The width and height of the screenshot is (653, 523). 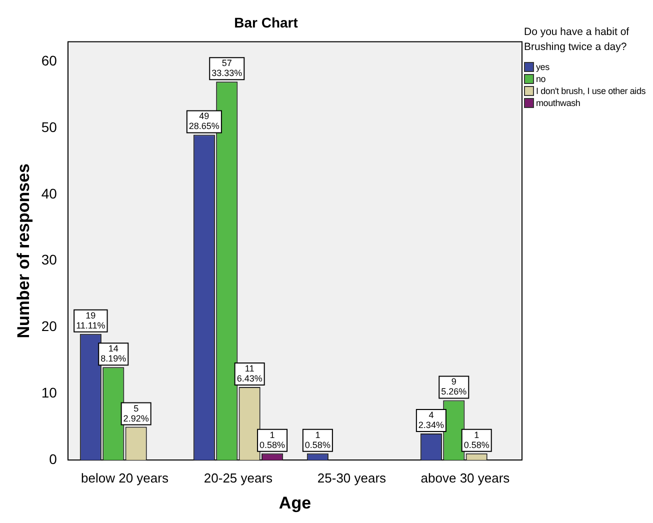 I want to click on y-tick-label: 30, so click(x=49, y=260).